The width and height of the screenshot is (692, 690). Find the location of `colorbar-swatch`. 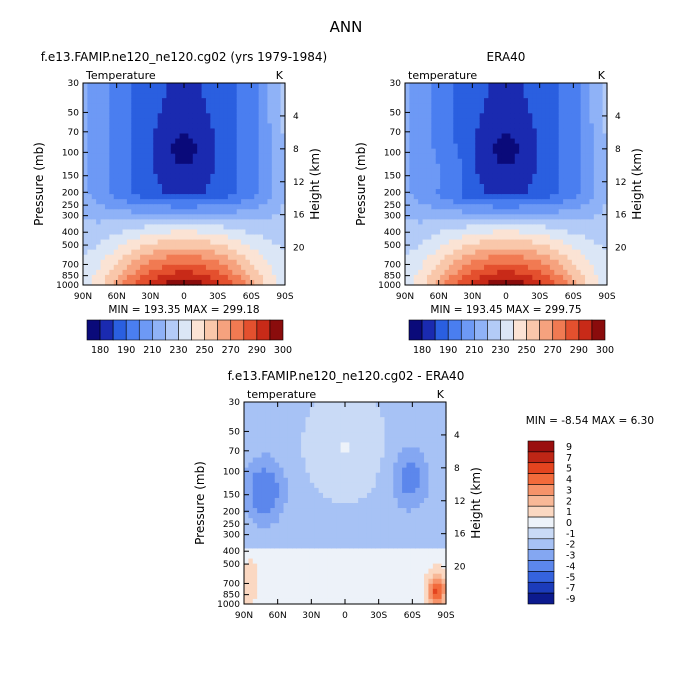

colorbar-swatch is located at coordinates (224, 330).